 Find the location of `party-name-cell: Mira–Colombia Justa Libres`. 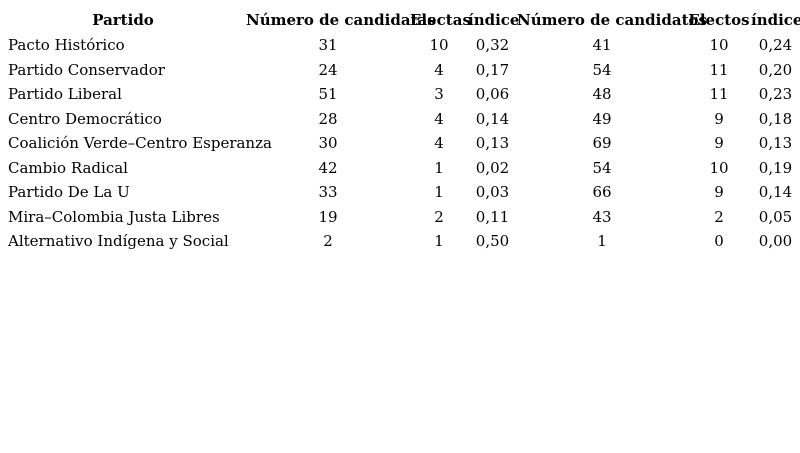

party-name-cell: Mira–Colombia Justa Libres is located at coordinates (114, 216).